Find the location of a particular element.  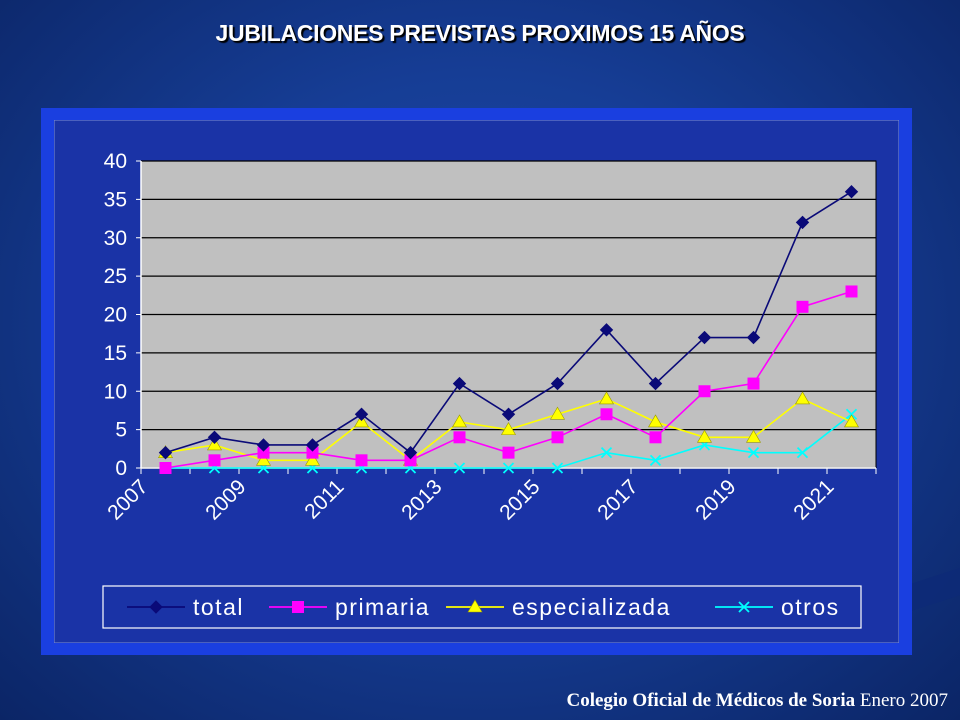

legend-label-especializada: especializada is located at coordinates (591, 607).